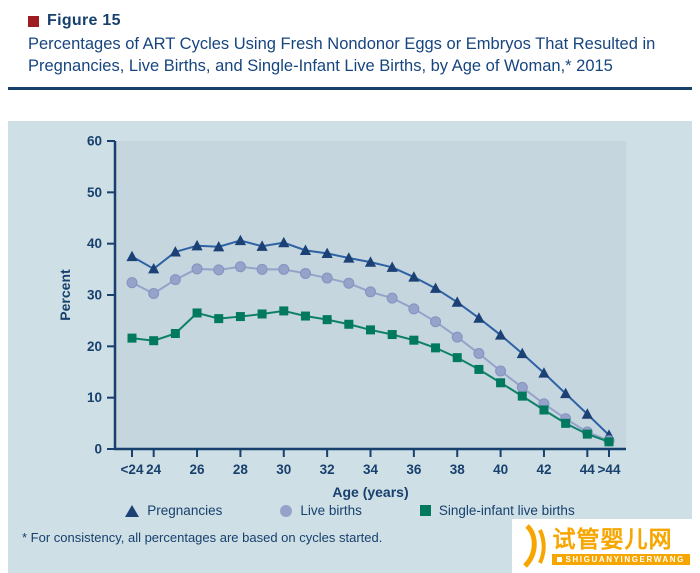  I want to click on legend-item-single-infant: Single-infant live births, so click(497, 510).